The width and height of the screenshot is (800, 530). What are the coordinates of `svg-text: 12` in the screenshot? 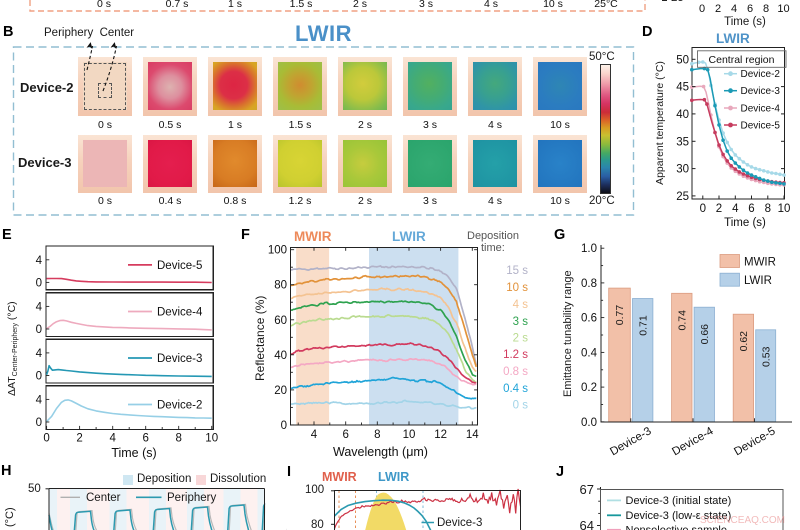 It's located at (440, 435).